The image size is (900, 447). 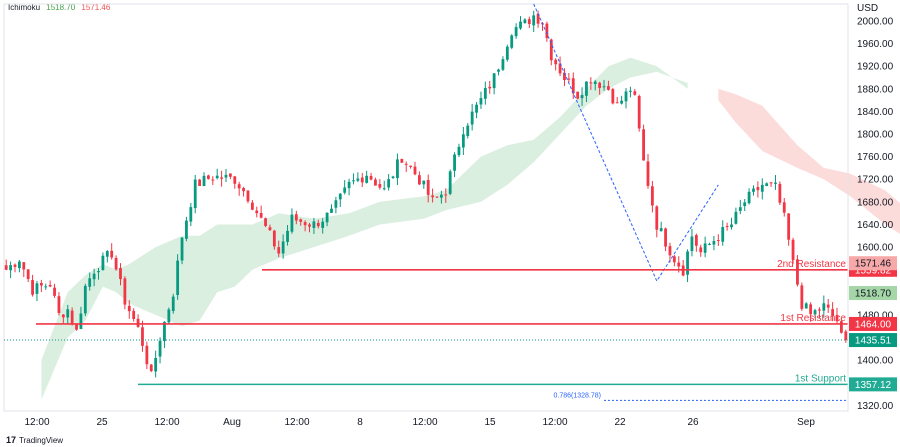 What do you see at coordinates (873, 384) in the screenshot?
I see `level-price-tag` at bounding box center [873, 384].